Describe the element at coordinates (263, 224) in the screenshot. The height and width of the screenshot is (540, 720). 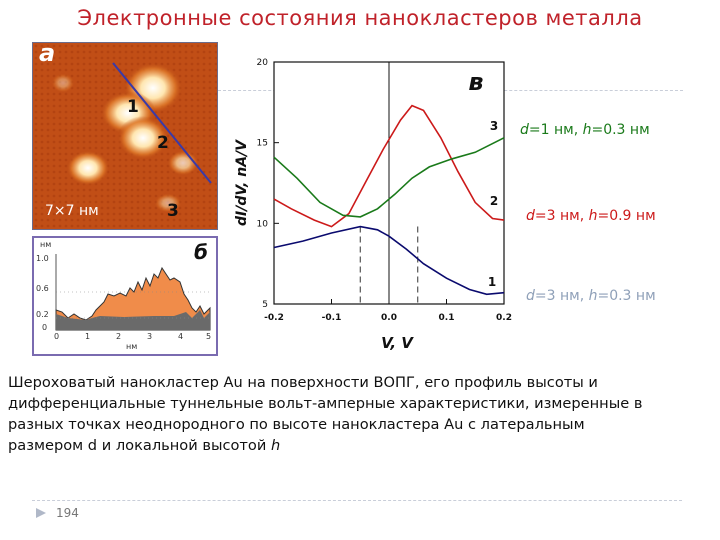
I see `y-tick-label: 10` at that location.